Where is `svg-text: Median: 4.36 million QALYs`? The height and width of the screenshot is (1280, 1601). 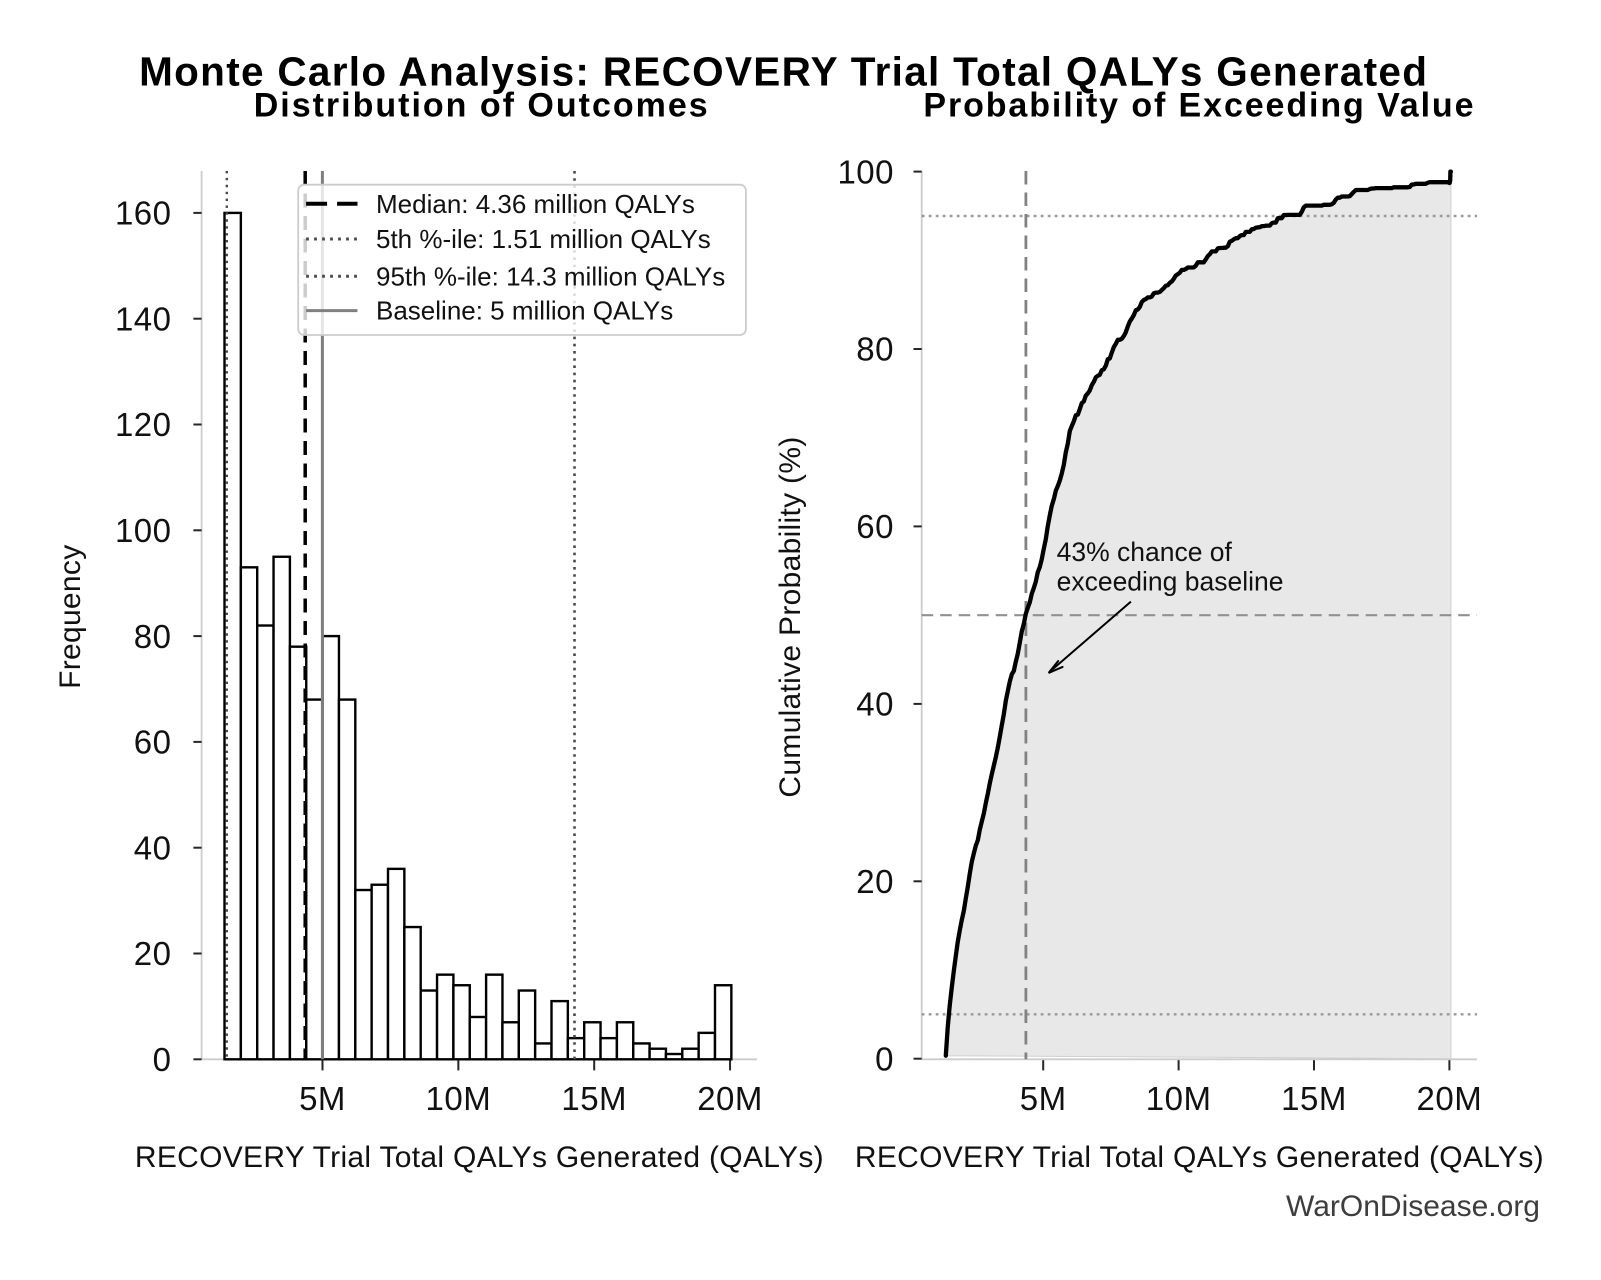
svg-text: Median: 4.36 million QALYs is located at coordinates (535, 204).